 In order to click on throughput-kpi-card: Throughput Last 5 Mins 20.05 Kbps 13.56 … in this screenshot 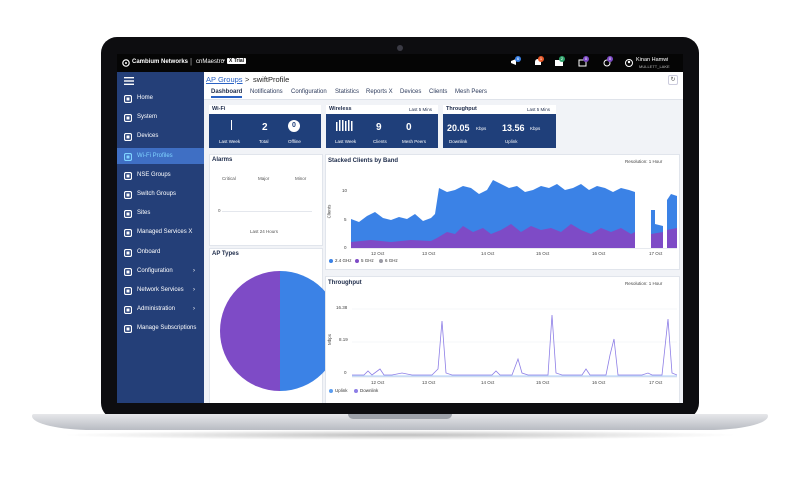, I will do `click(499, 126)`.